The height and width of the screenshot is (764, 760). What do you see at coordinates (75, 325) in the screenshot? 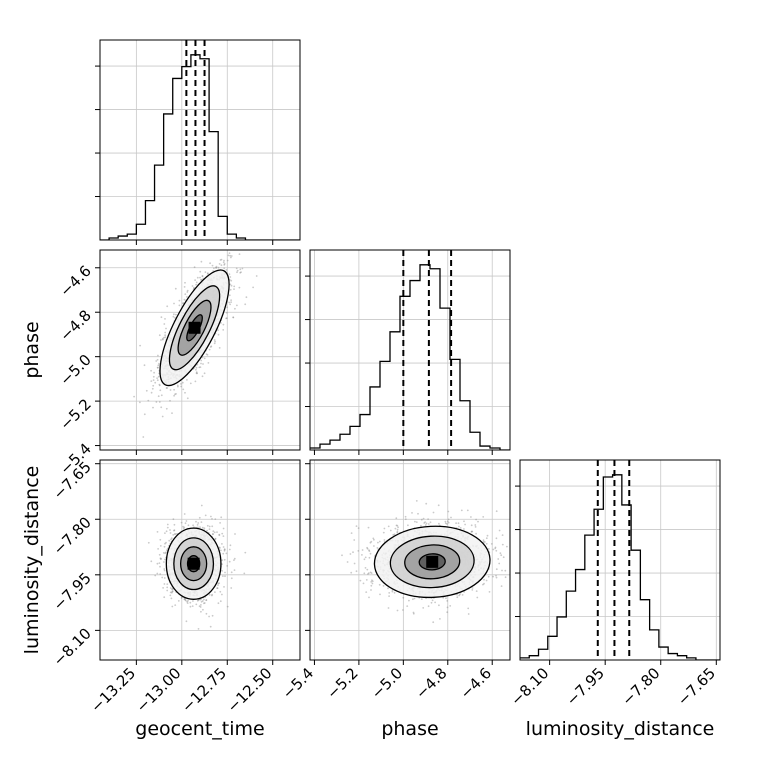
I see `y-tick-label: −4.8` at bounding box center [75, 325].